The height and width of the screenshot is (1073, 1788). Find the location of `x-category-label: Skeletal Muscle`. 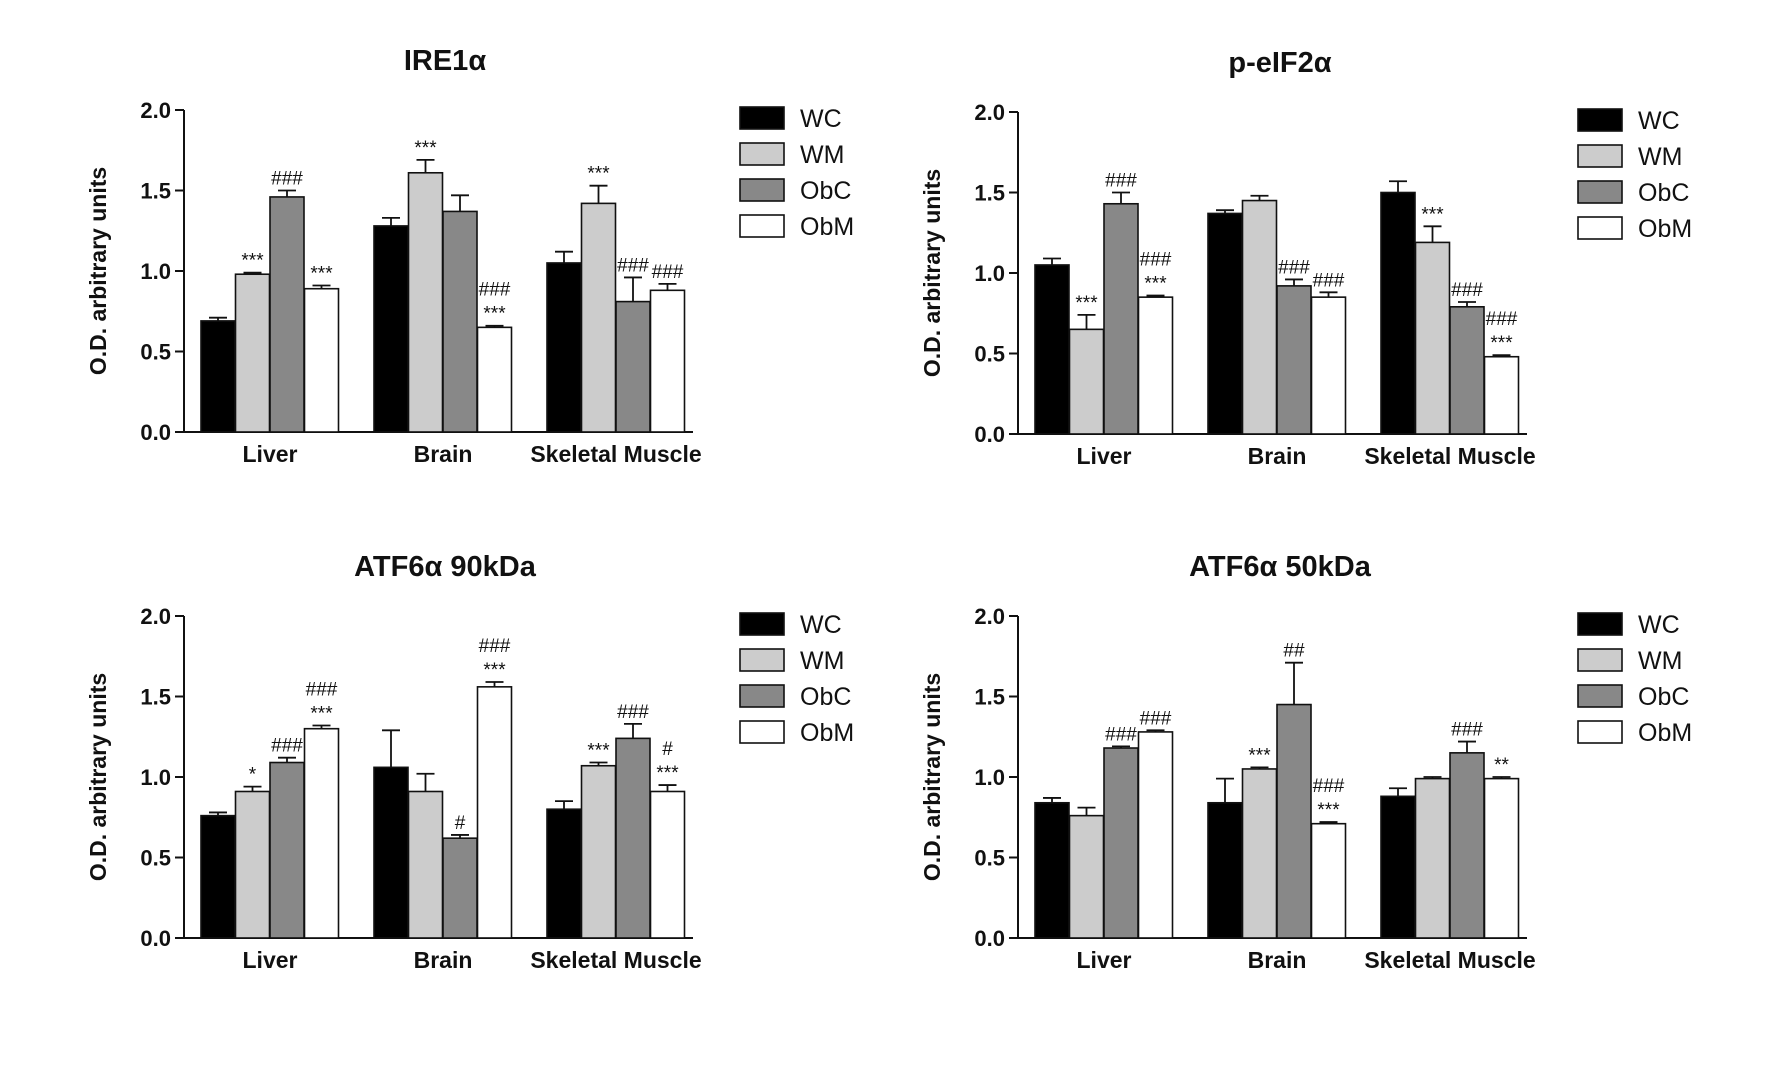

x-category-label: Skeletal Muscle is located at coordinates (1449, 456).